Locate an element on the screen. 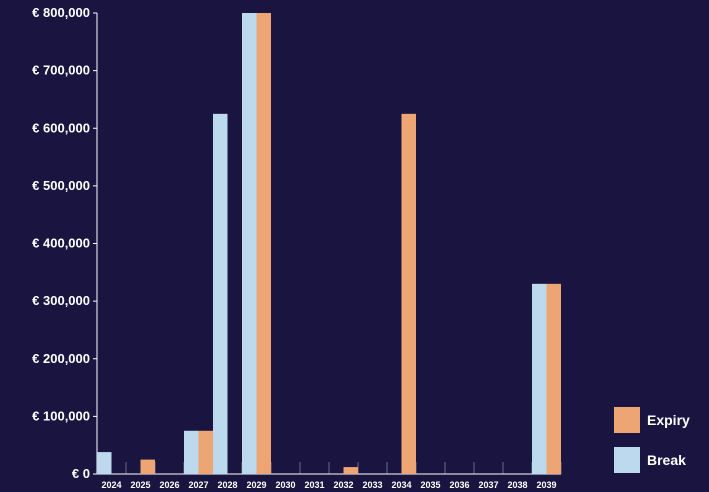 This screenshot has width=709, height=492. x-tick-label: 2036 is located at coordinates (459, 485).